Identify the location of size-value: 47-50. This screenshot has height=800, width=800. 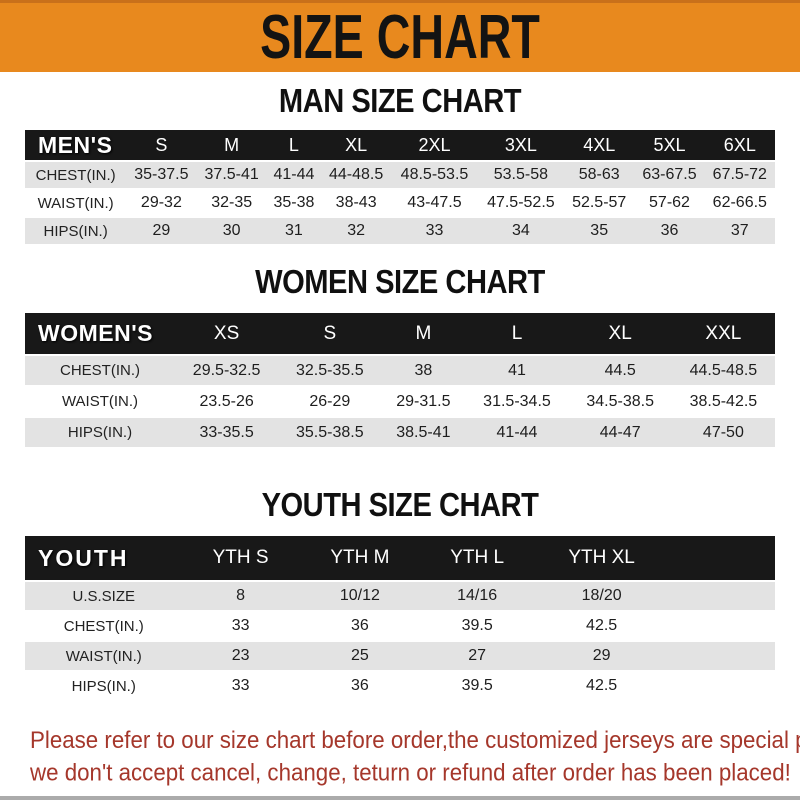
(723, 432).